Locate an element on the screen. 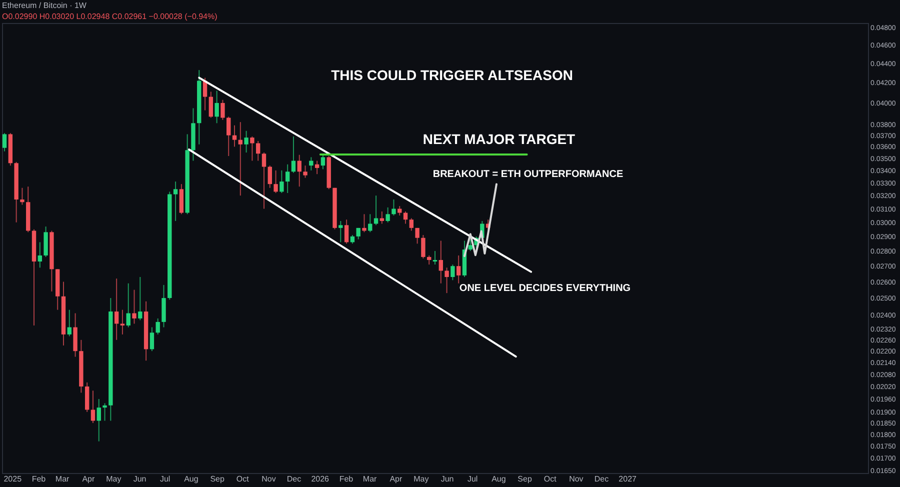 The width and height of the screenshot is (900, 487). x-tick-label: 2026 is located at coordinates (320, 479).